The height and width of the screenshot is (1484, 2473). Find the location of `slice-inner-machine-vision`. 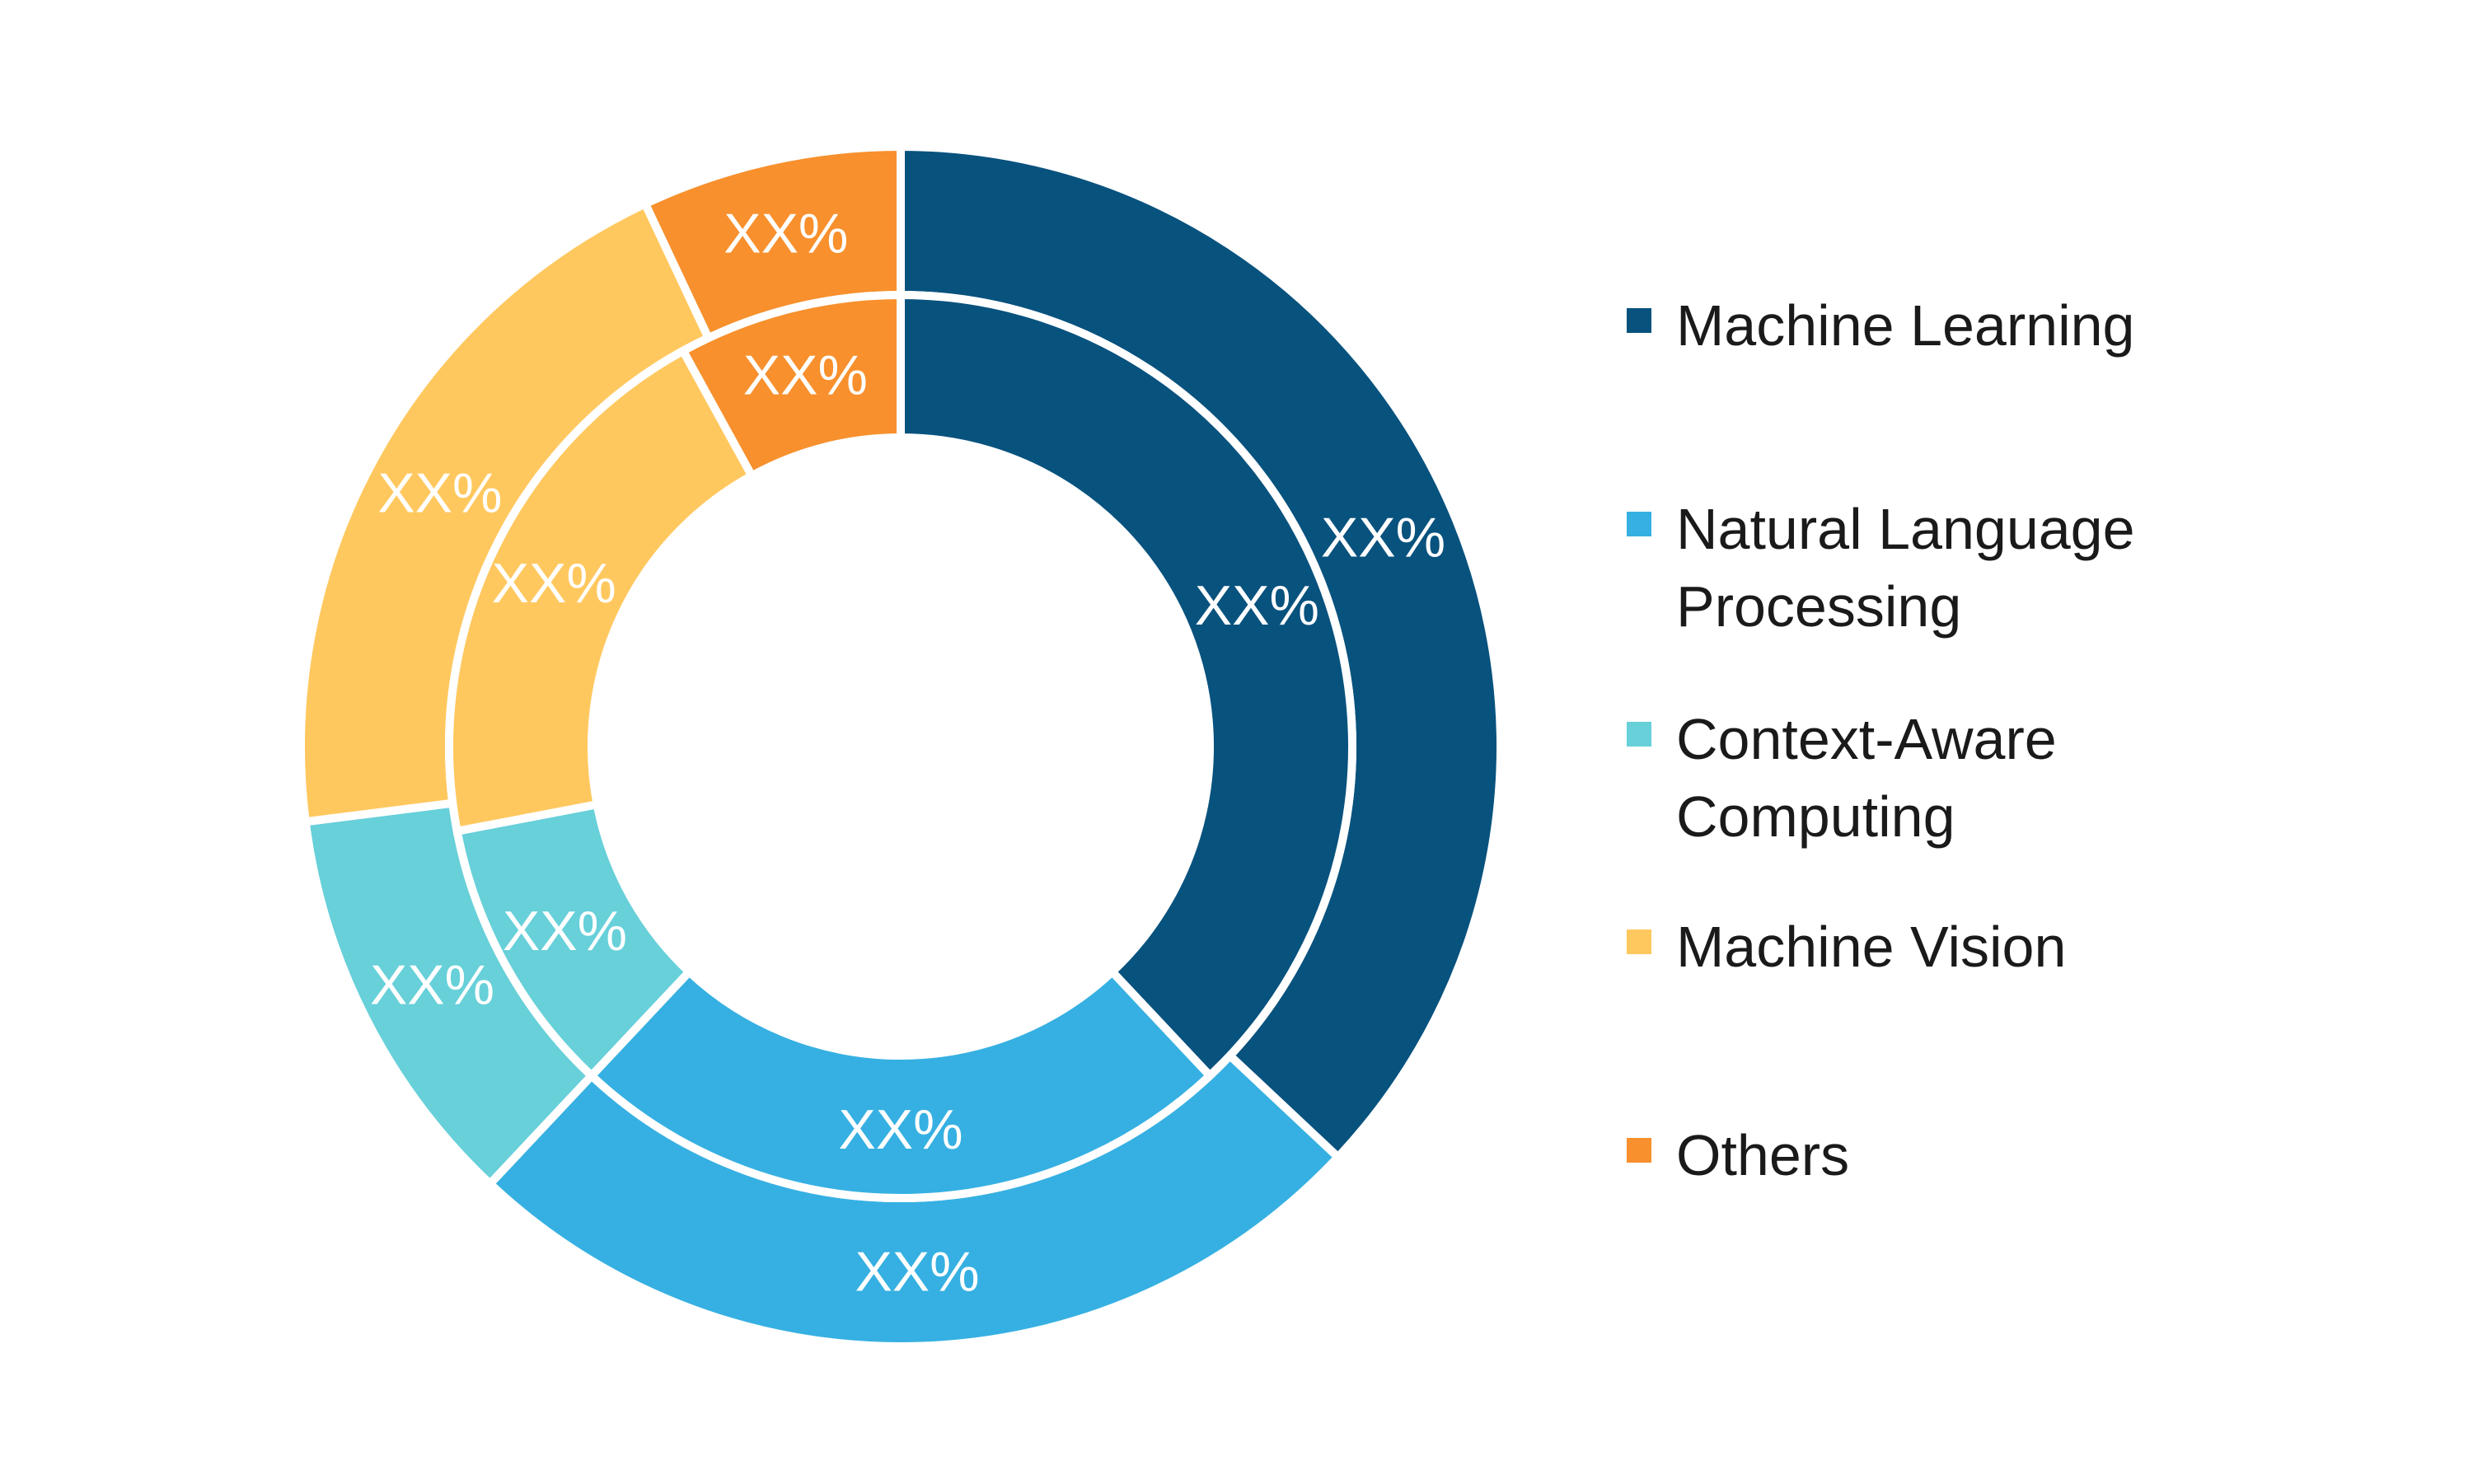

slice-inner-machine-vision is located at coordinates (601, 590).